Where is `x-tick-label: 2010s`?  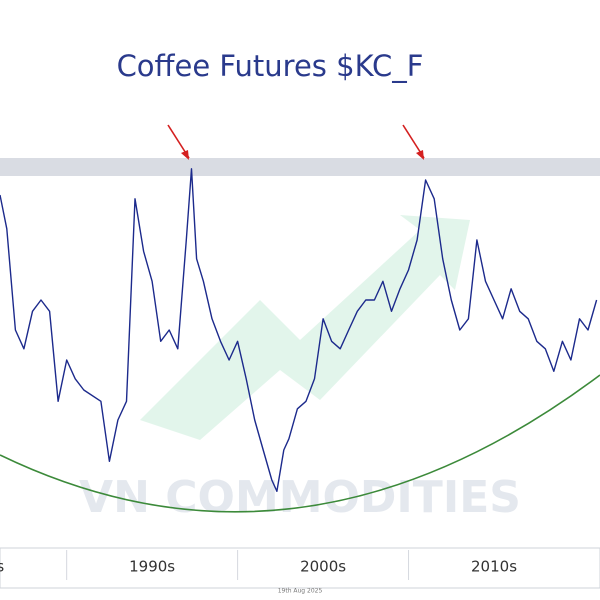
x-tick-label: 2010s is located at coordinates (494, 567).